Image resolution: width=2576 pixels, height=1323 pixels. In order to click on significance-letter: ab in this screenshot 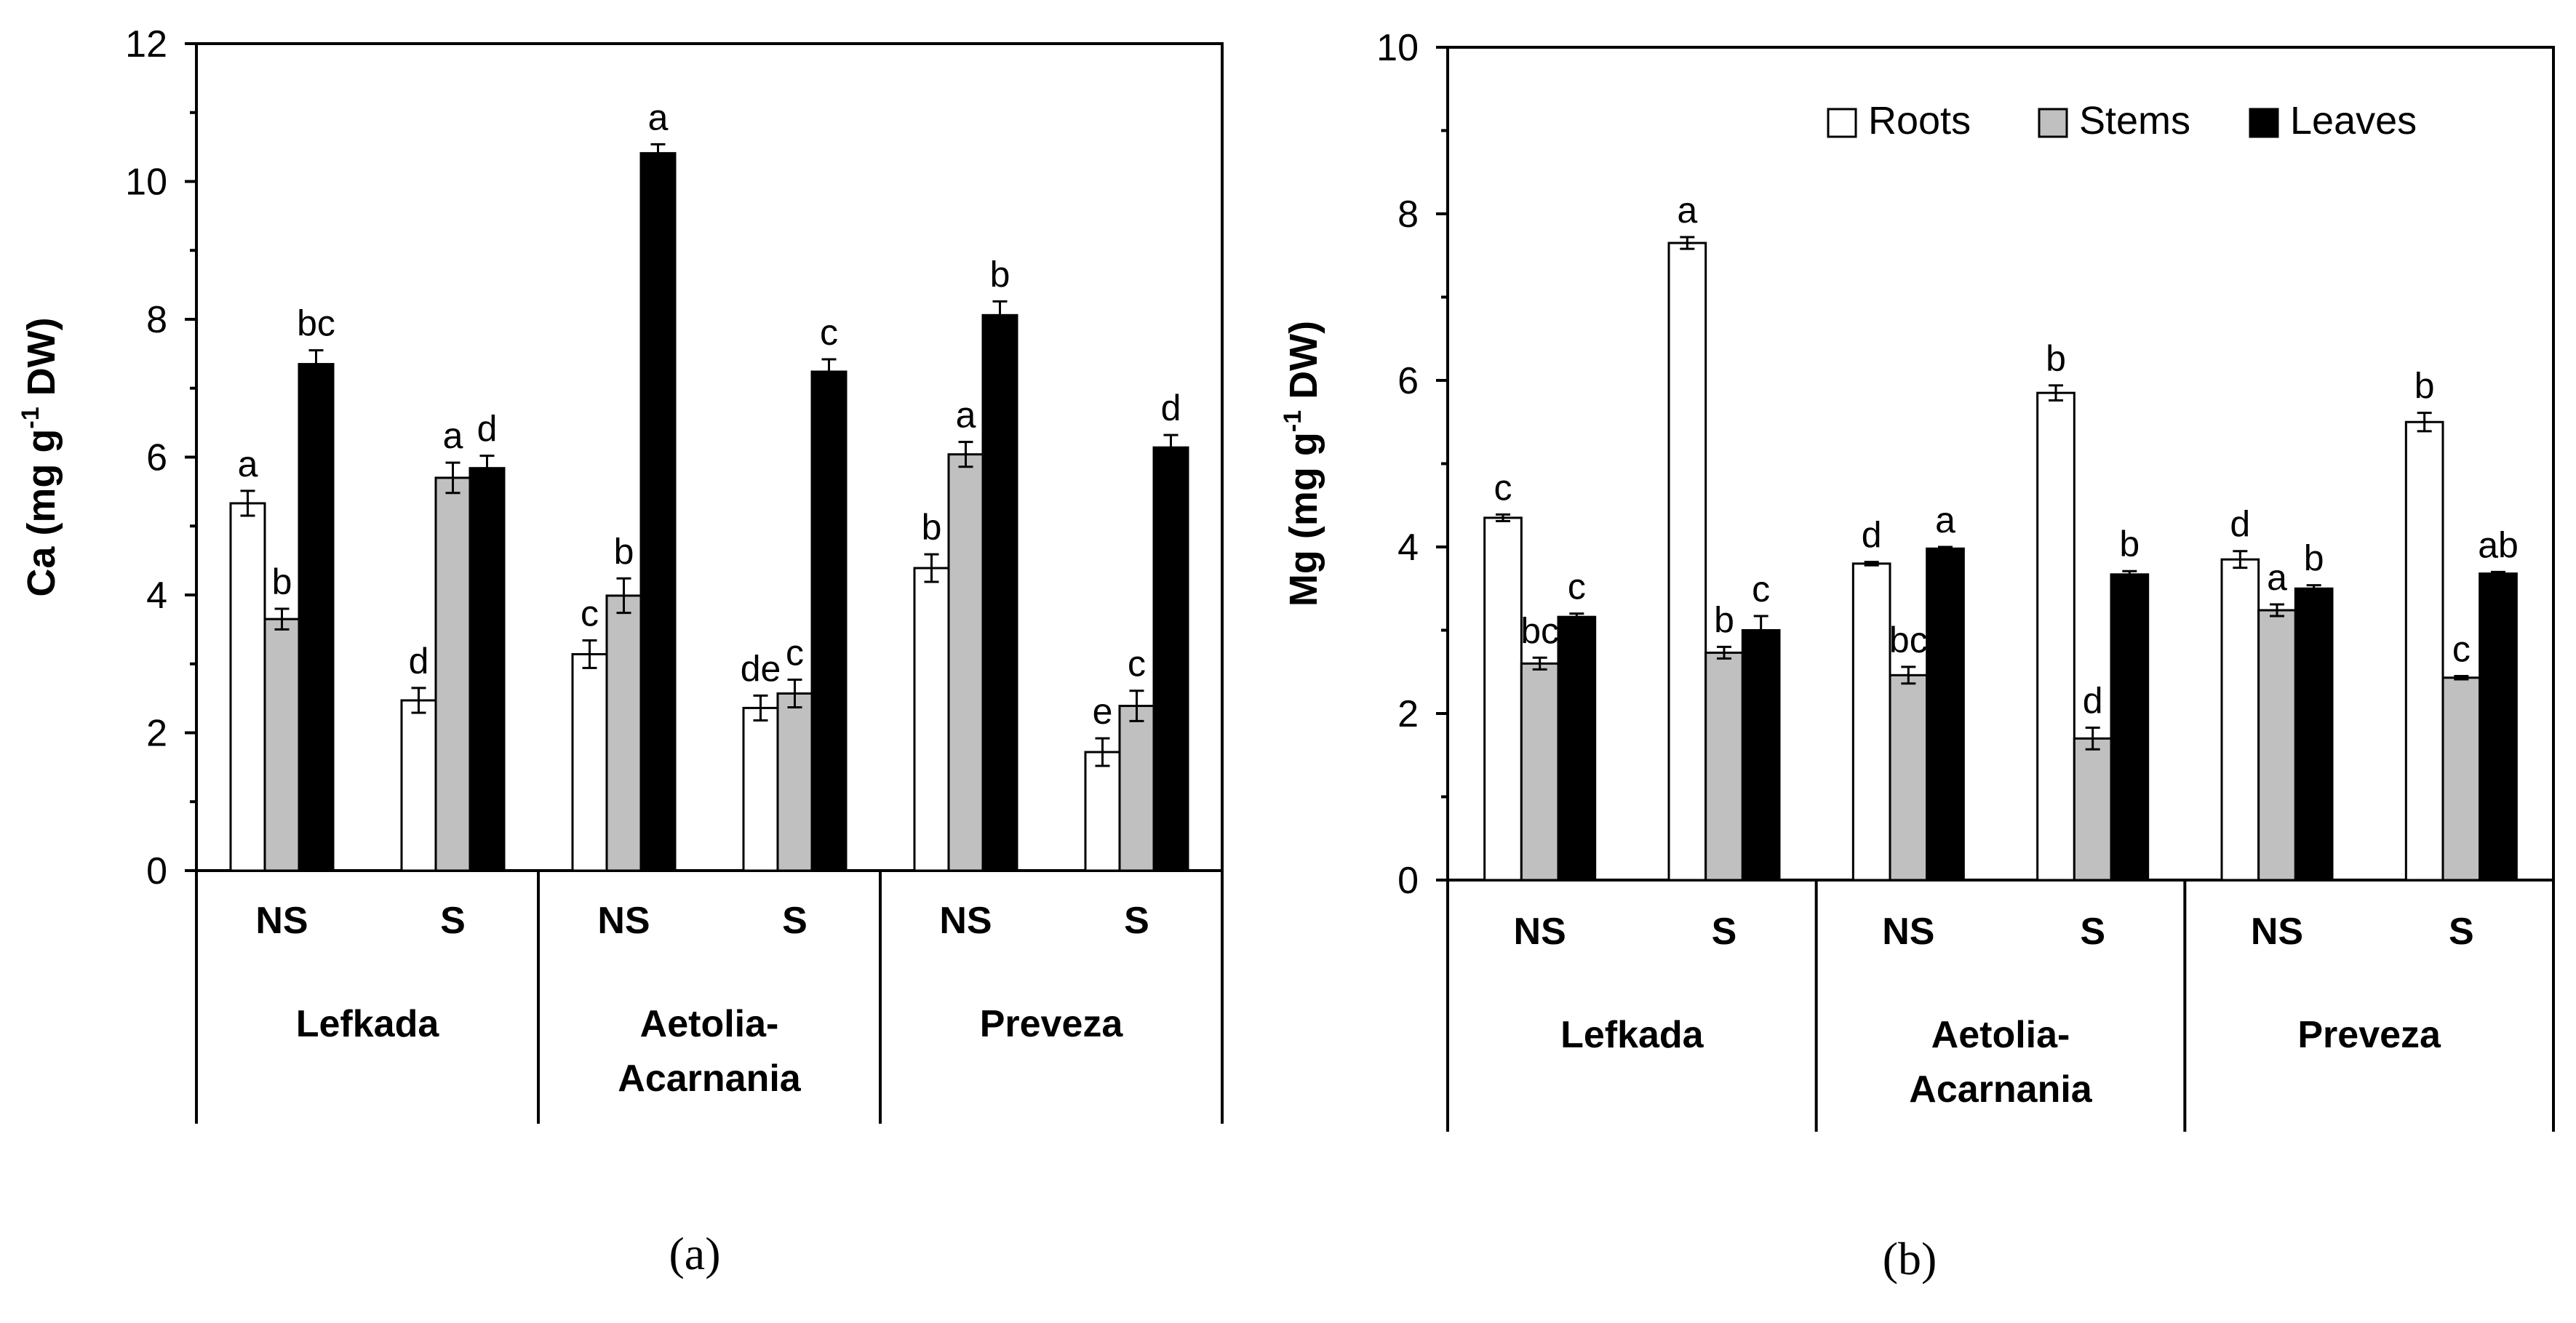, I will do `click(2498, 544)`.